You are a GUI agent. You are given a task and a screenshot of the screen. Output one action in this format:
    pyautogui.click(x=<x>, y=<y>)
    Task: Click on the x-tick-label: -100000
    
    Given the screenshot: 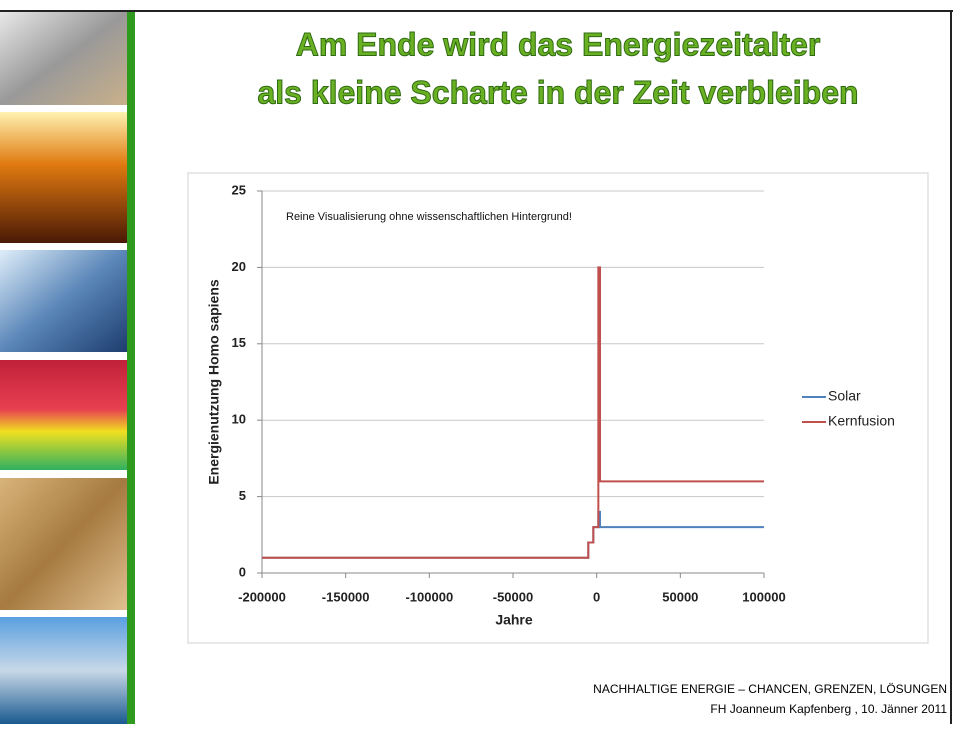 What is the action you would take?
    pyautogui.click(x=429, y=596)
    